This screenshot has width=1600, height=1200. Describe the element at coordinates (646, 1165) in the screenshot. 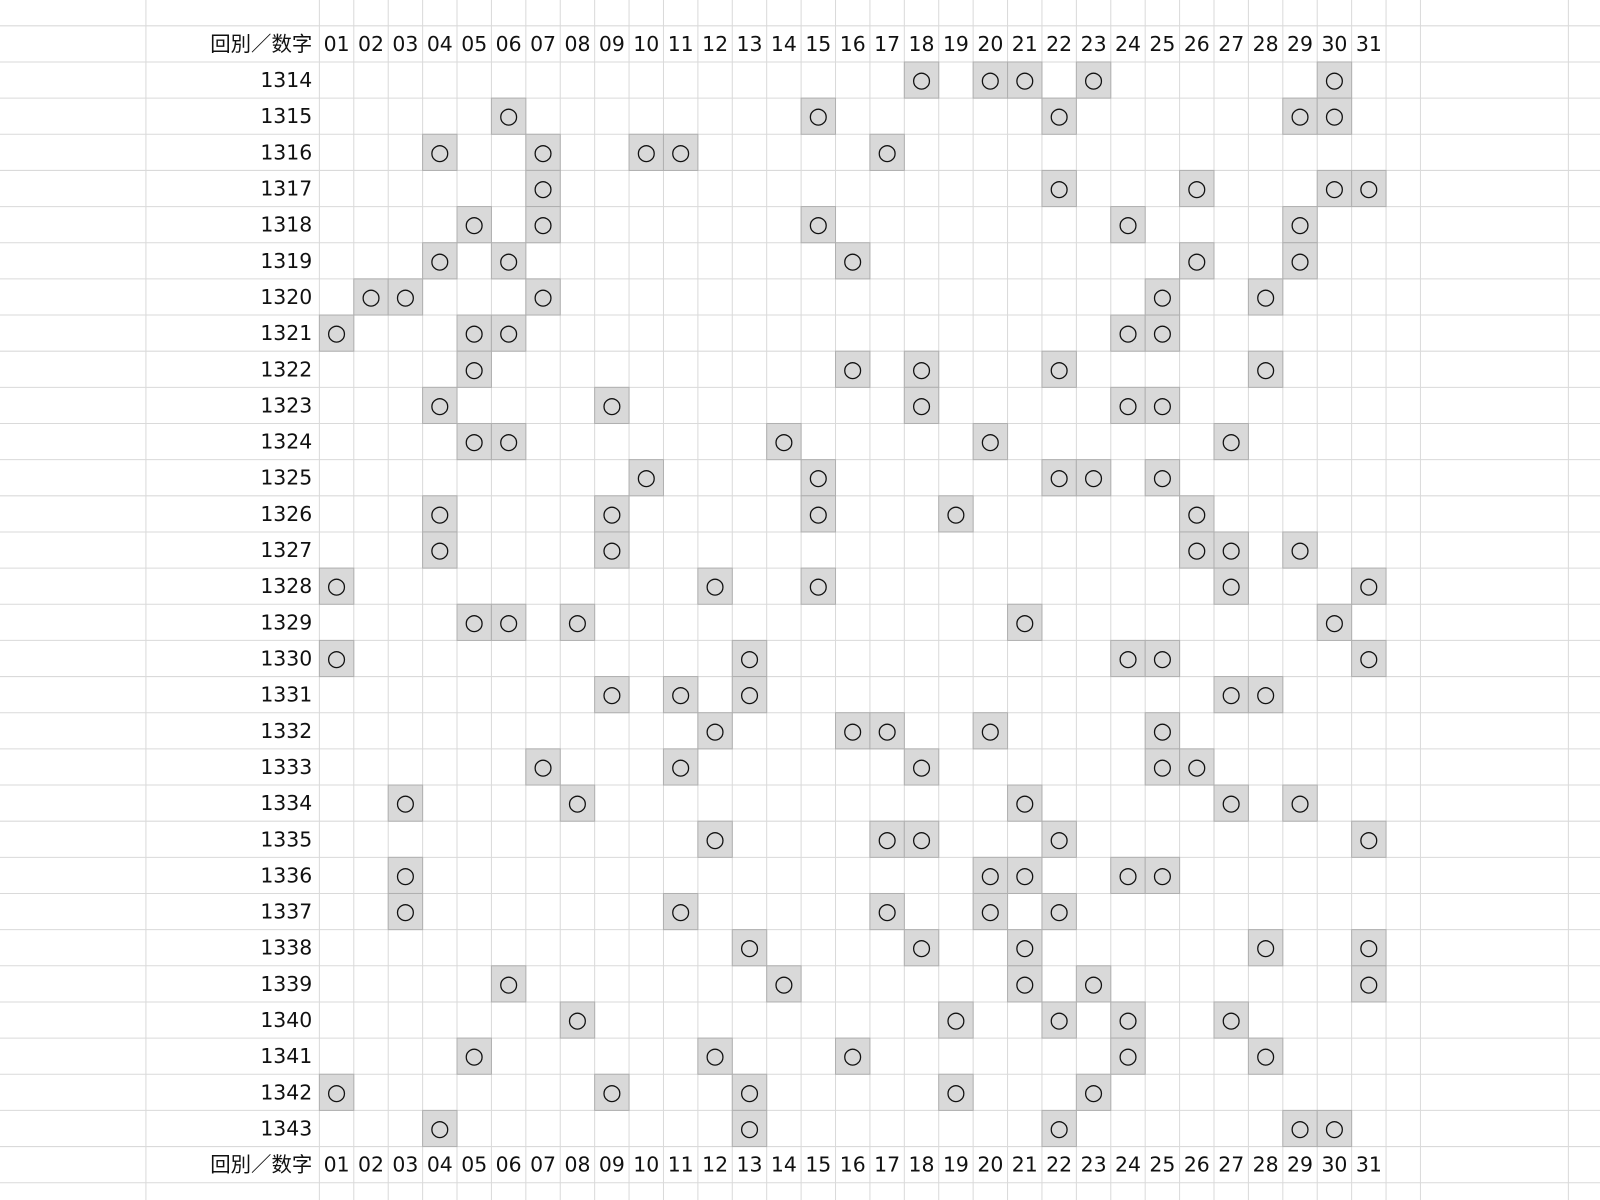

I see `footer-column: 10` at that location.